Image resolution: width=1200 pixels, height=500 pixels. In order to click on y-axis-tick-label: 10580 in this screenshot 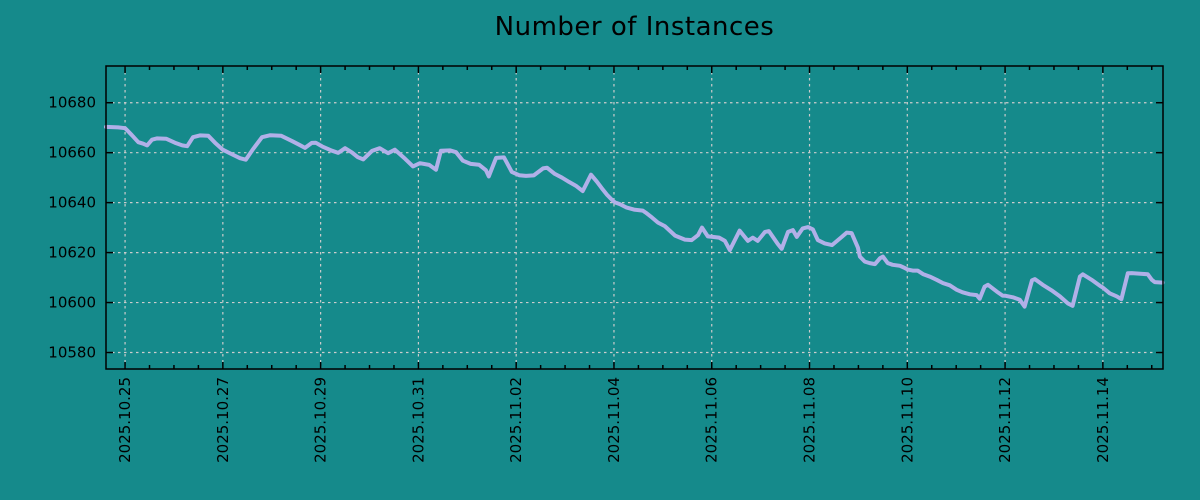, I will do `click(72, 353)`.